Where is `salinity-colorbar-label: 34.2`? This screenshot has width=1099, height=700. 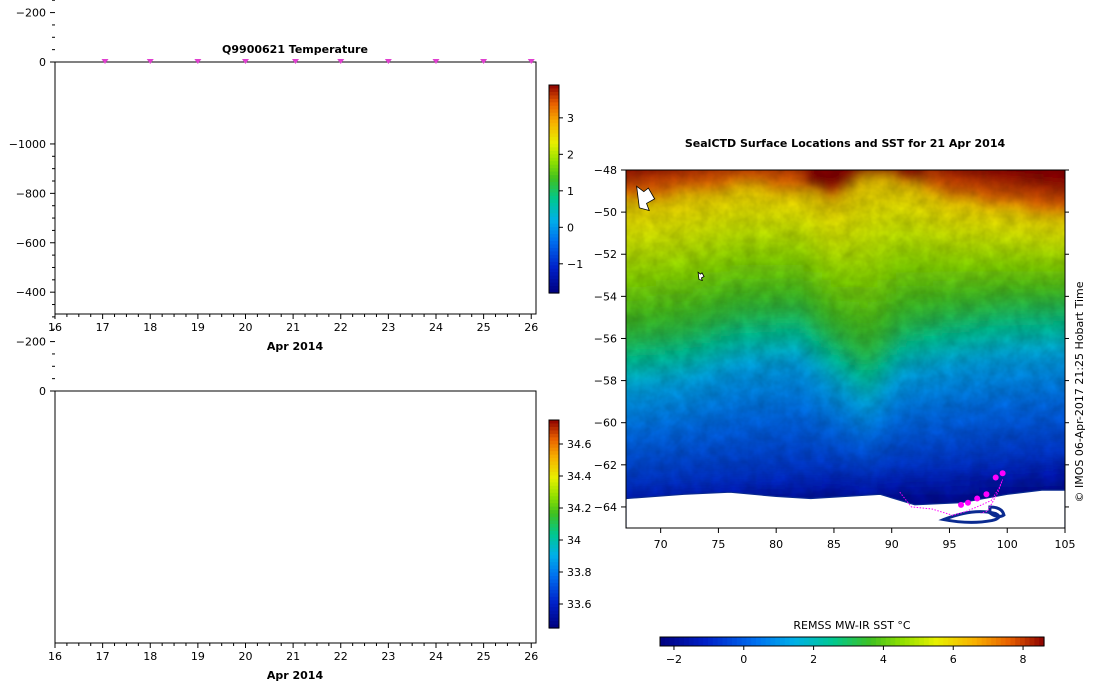
salinity-colorbar-label: 34.2 is located at coordinates (579, 508).